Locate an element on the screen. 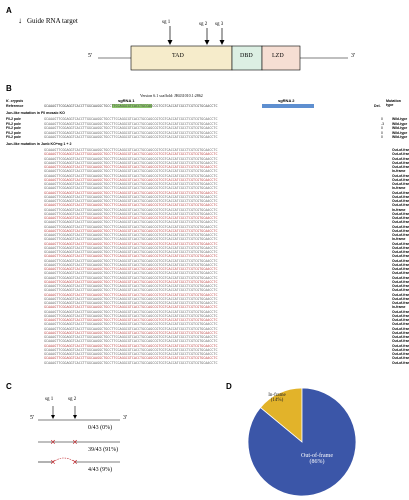 The image size is (409, 500). sg1-label: sg 1 is located at coordinates (166, 22).